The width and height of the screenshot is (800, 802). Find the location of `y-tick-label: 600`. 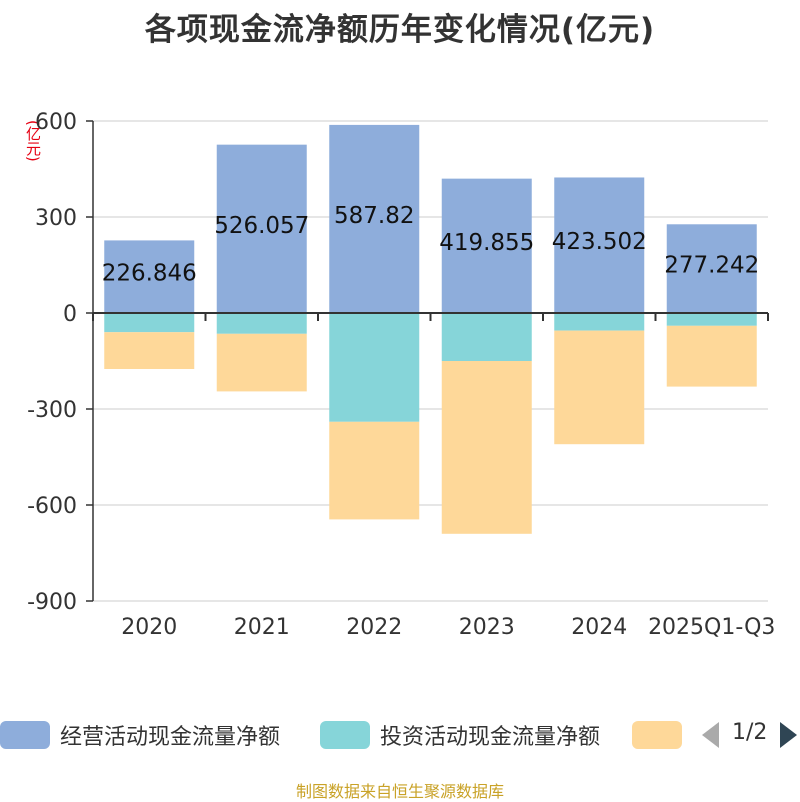

y-tick-label: 600 is located at coordinates (56, 122).